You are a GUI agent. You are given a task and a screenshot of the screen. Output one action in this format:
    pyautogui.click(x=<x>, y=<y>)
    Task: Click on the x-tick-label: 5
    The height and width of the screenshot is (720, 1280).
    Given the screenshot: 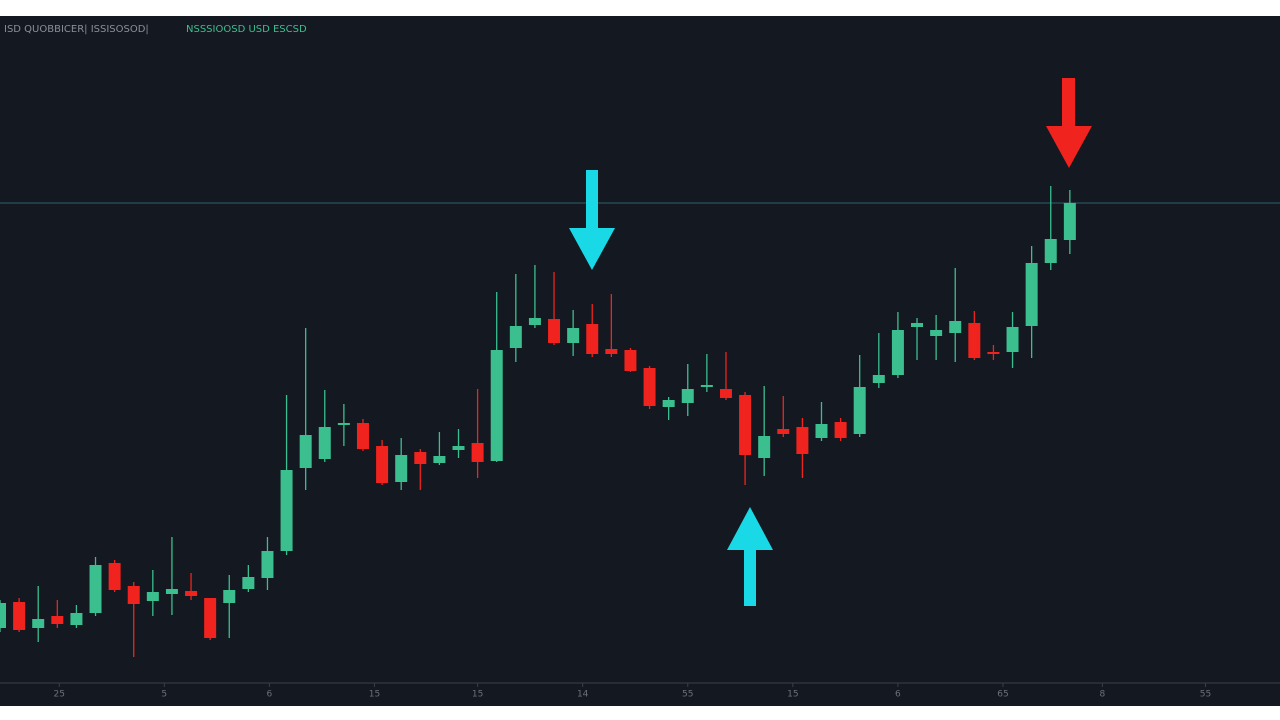 What is the action you would take?
    pyautogui.click(x=164, y=695)
    